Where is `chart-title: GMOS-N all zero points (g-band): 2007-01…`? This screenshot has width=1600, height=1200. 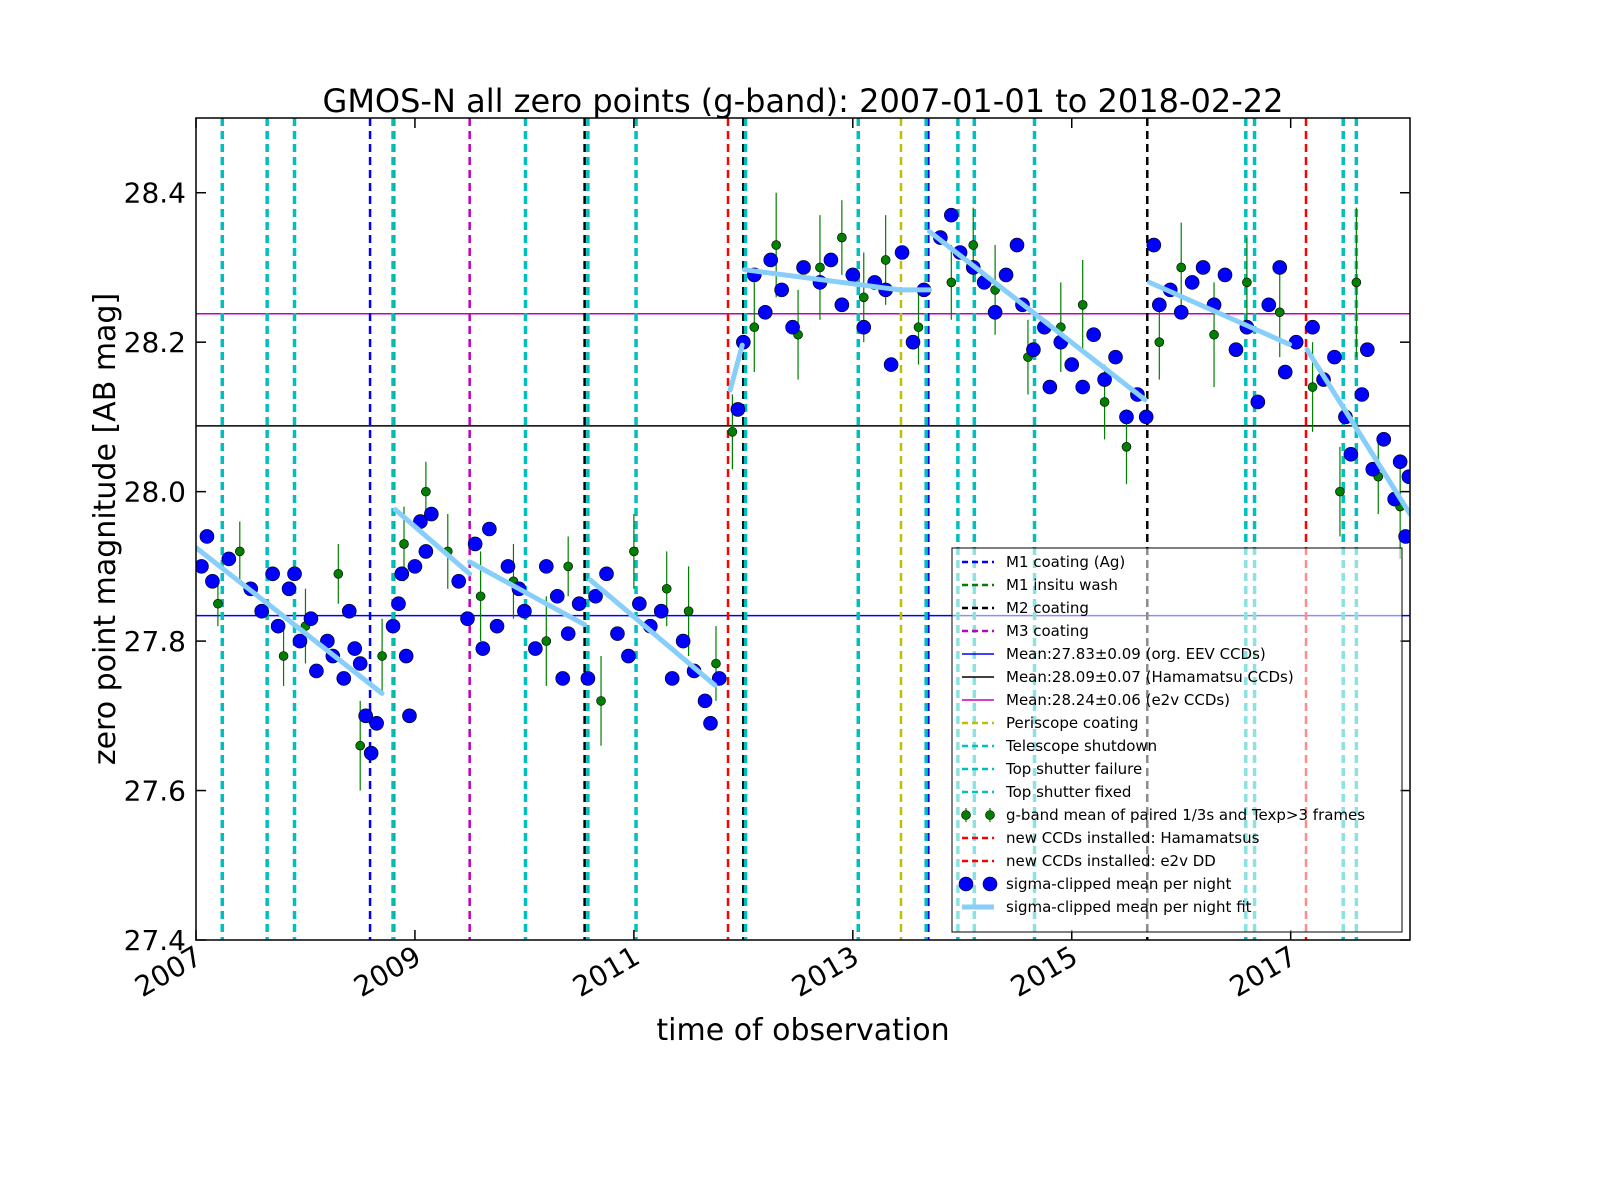 chart-title: GMOS-N all zero points (g-band): 2007-01… is located at coordinates (803, 101).